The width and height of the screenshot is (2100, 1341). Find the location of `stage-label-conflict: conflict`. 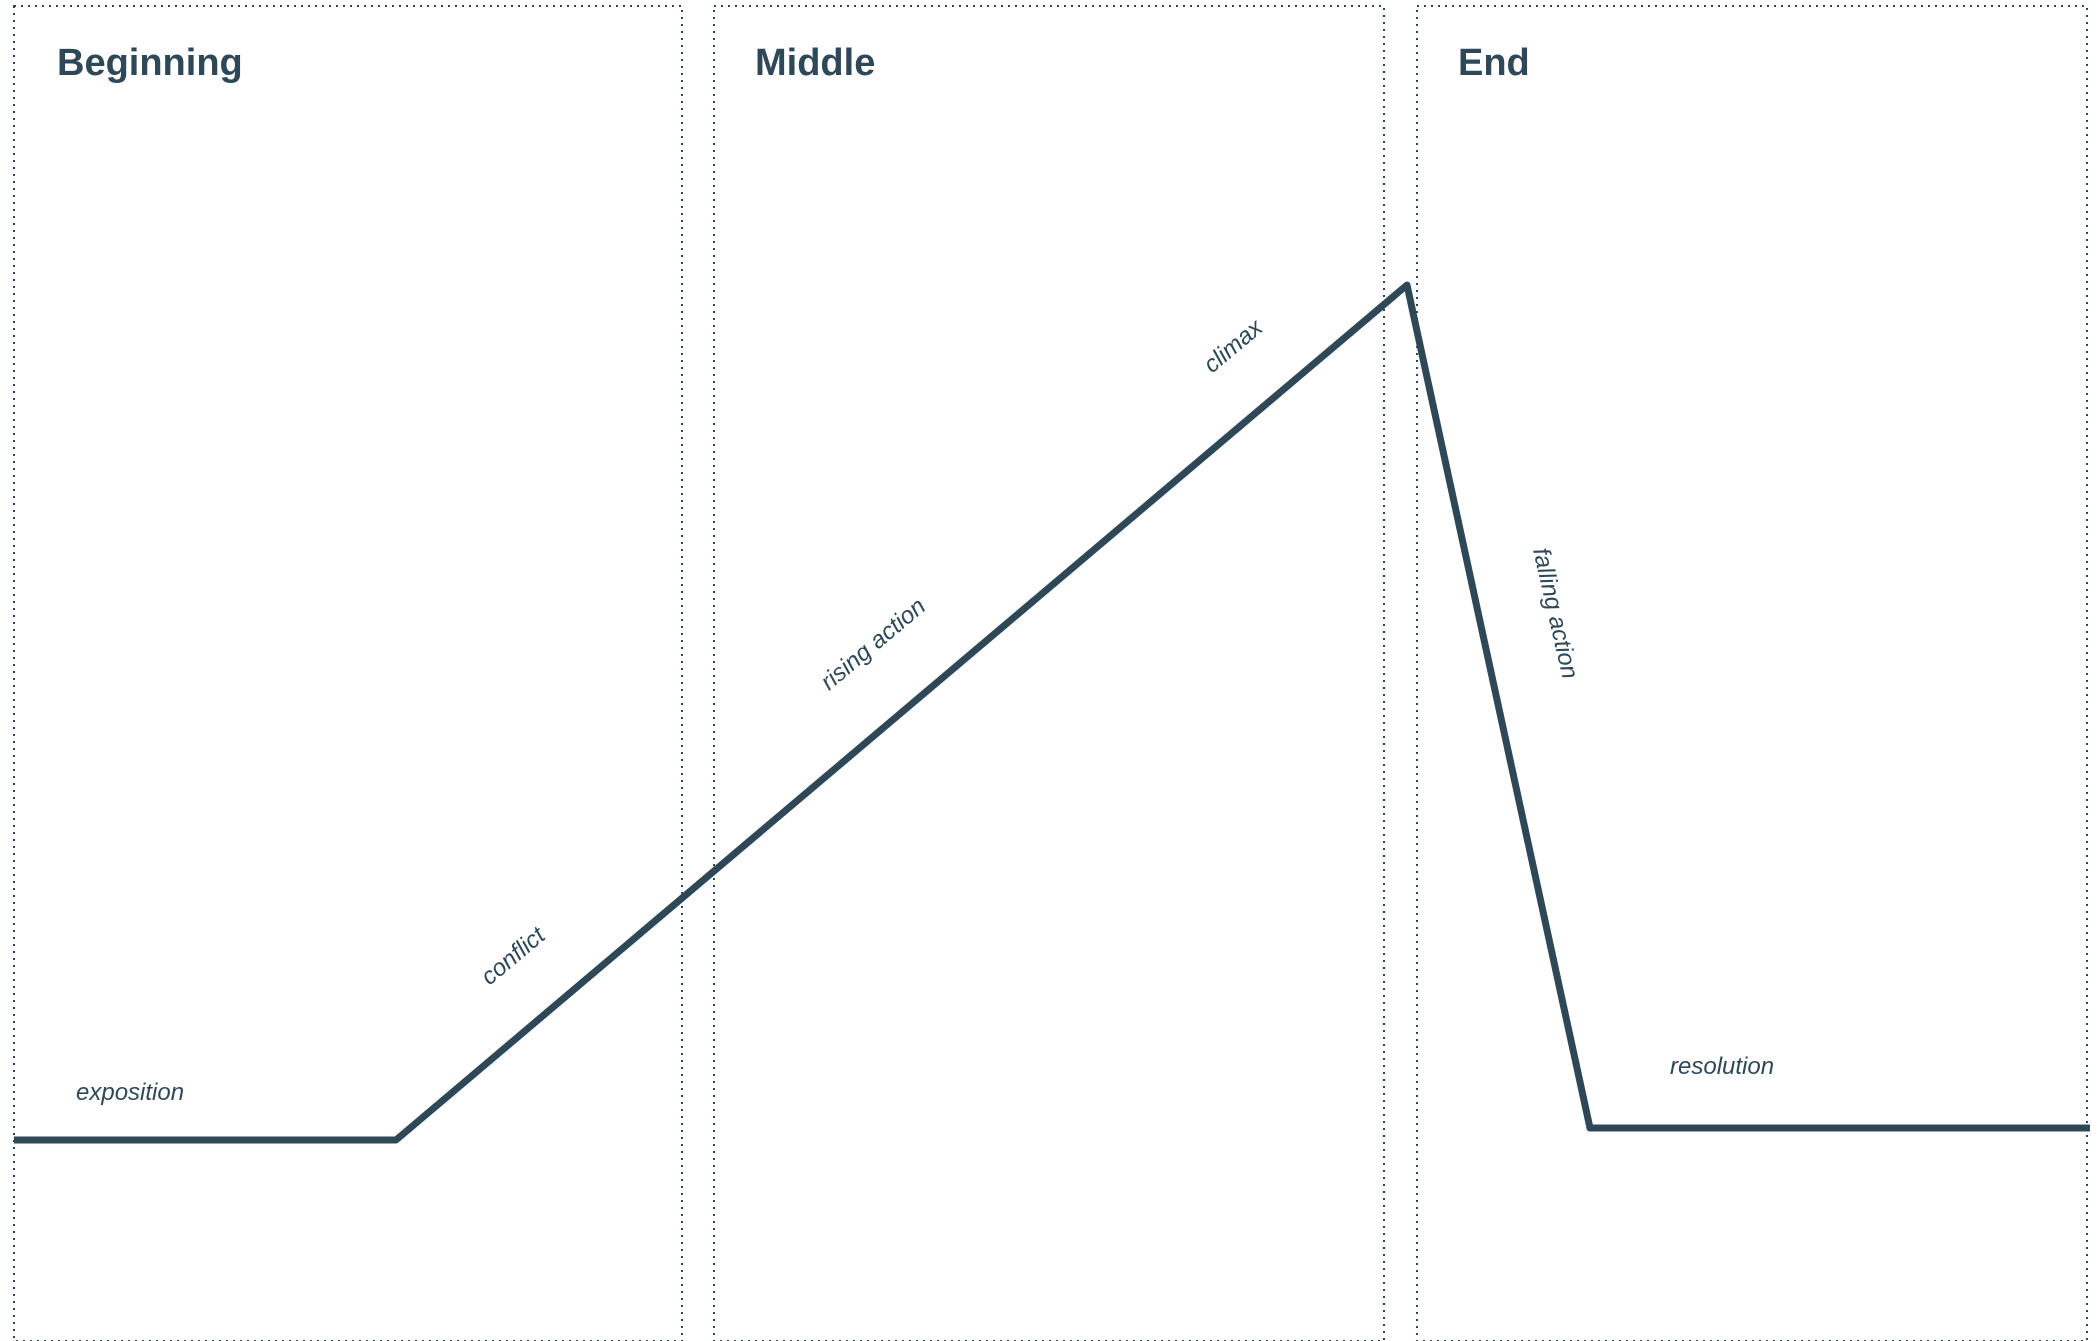

stage-label-conflict: conflict is located at coordinates (514, 956).